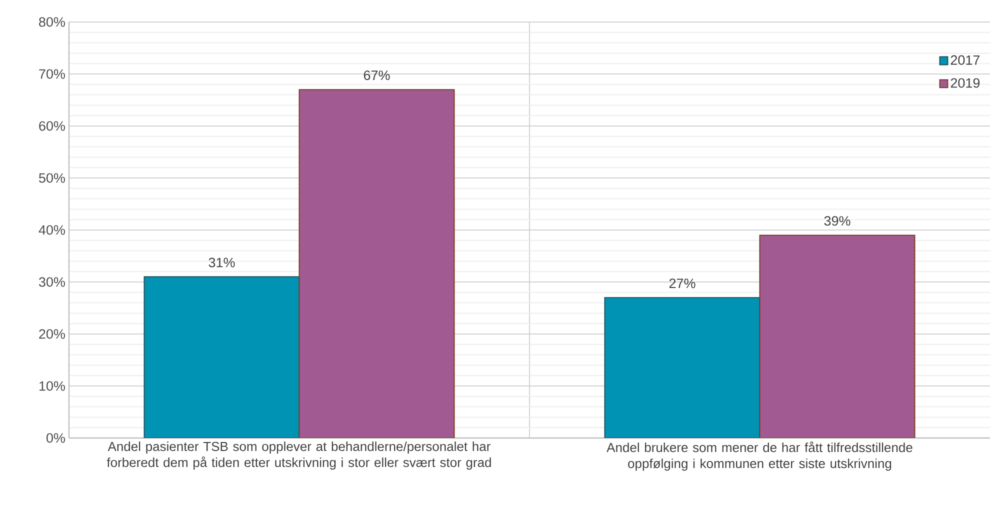 Image resolution: width=996 pixels, height=531 pixels. I want to click on y-tick-label: 40%, so click(51, 230).